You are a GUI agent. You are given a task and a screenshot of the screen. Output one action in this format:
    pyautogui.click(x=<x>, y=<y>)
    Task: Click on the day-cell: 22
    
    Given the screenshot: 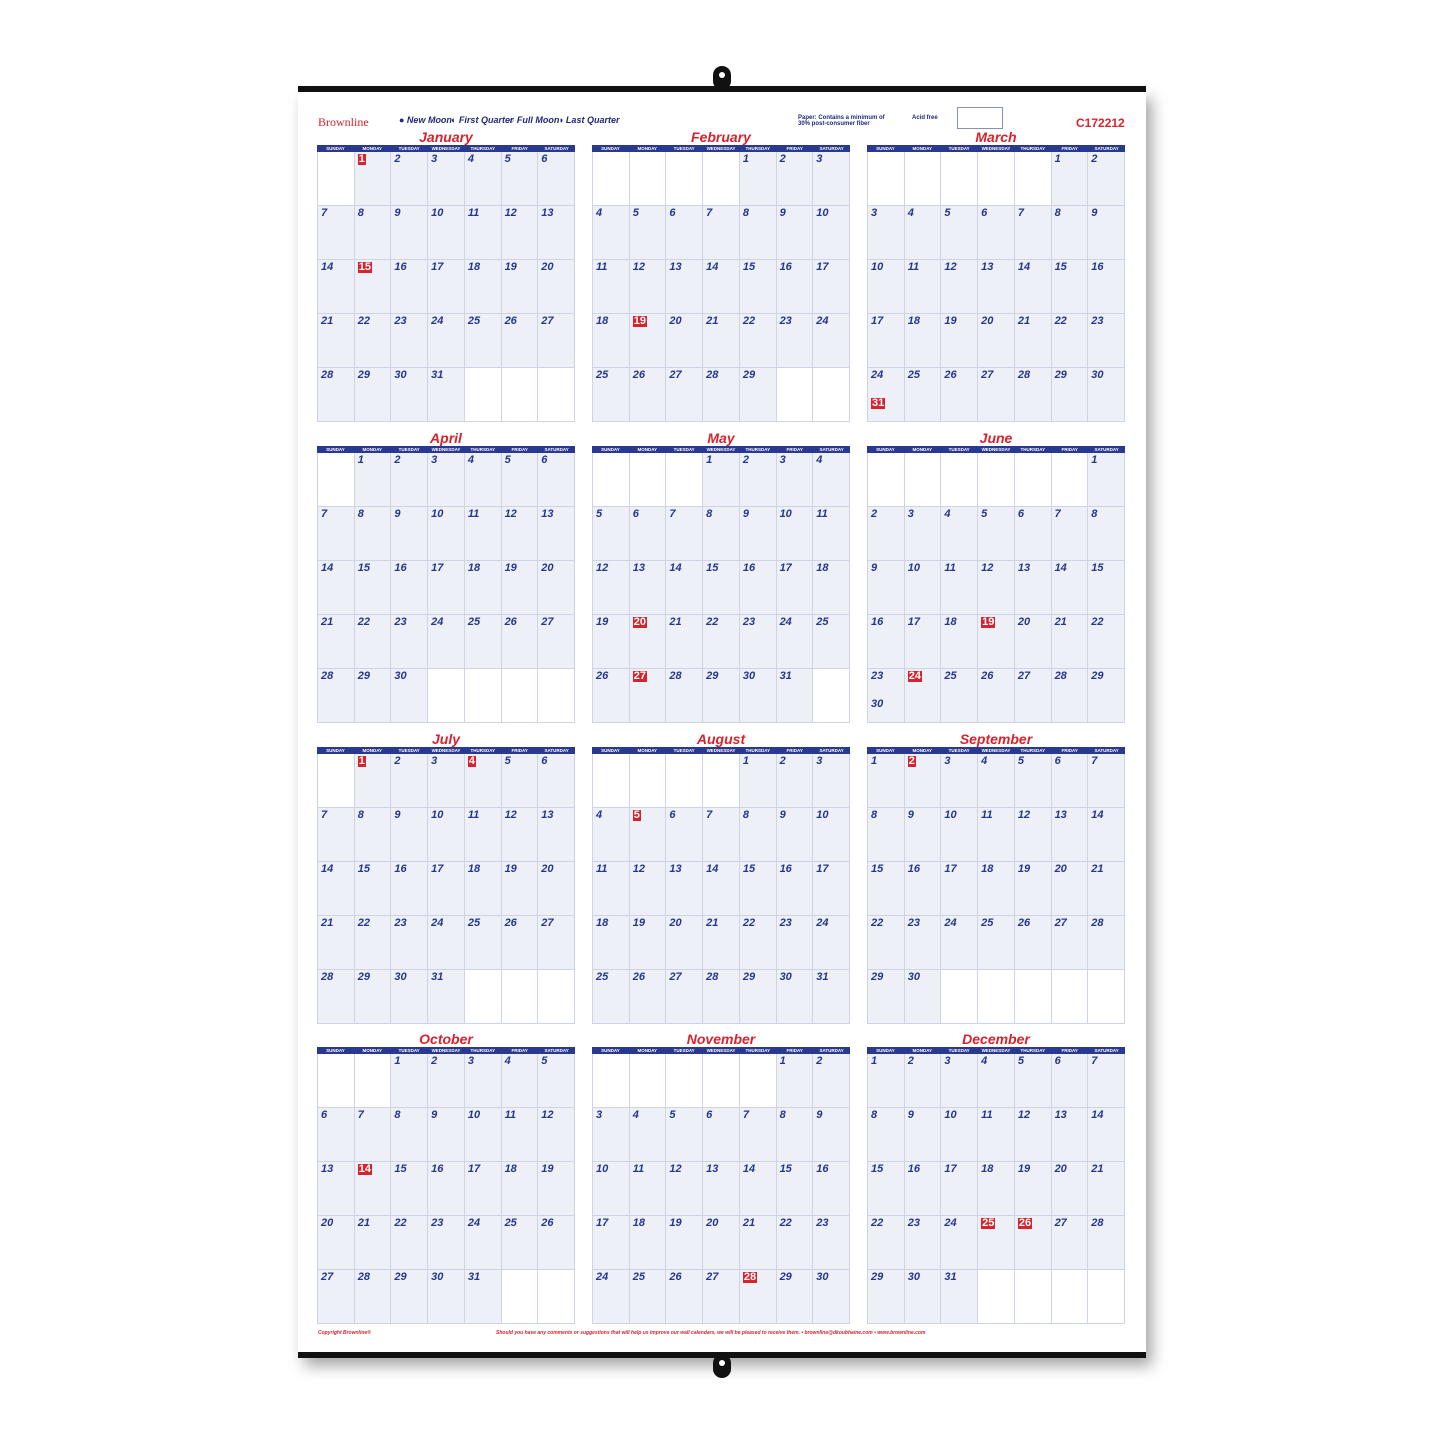 What is the action you would take?
    pyautogui.click(x=886, y=943)
    